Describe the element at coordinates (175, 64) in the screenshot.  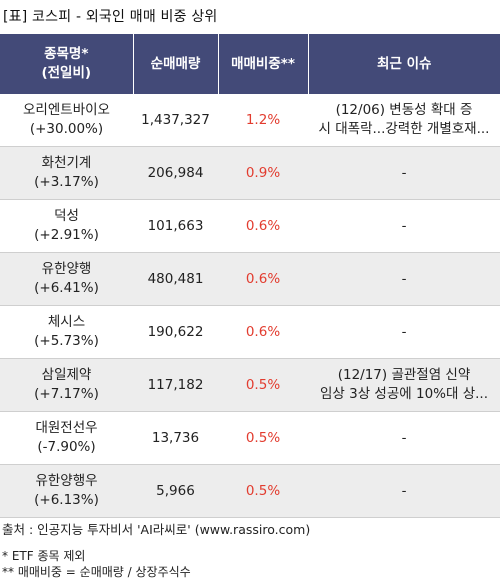
I see `header-volume: 순매매량` at that location.